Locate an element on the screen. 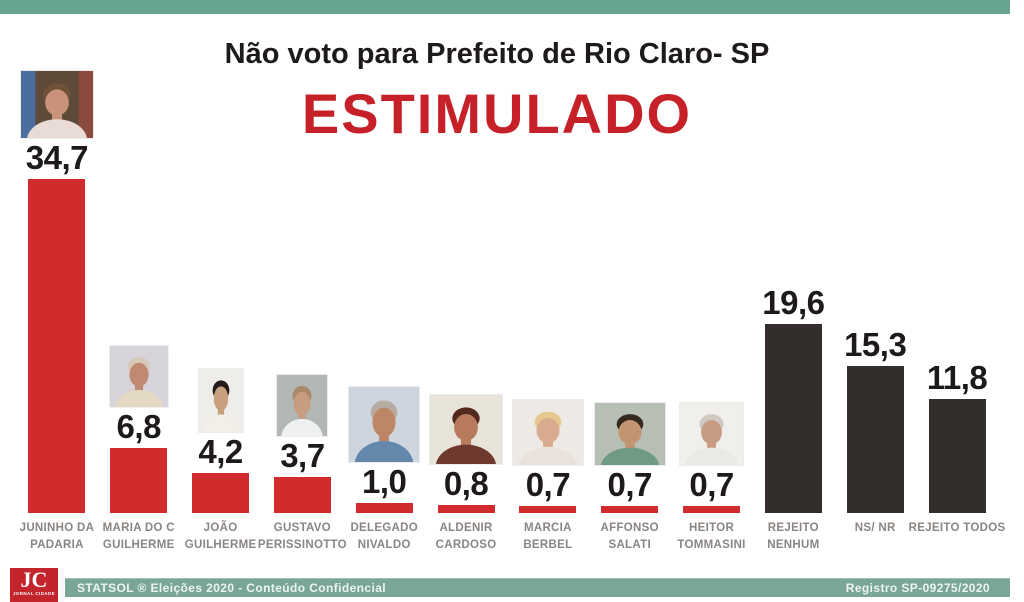 This screenshot has width=1024, height=602. candidate-name-line: GUSTAVO is located at coordinates (302, 528).